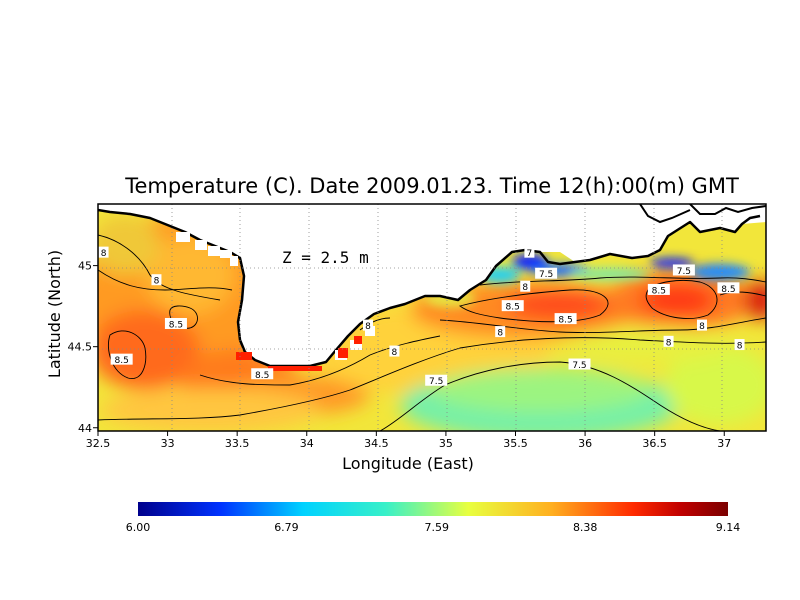 This screenshot has height=600, width=800. Describe the element at coordinates (325, 257) in the screenshot. I see `depth-label: Z = 2.5 m` at that location.